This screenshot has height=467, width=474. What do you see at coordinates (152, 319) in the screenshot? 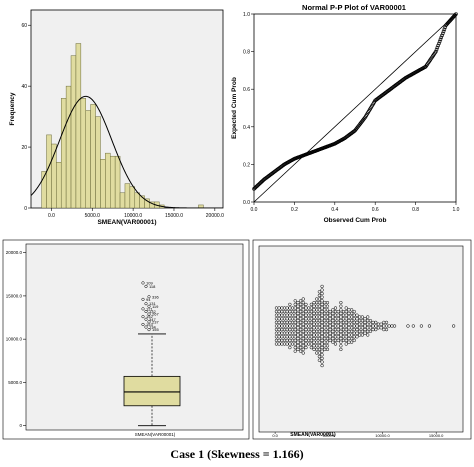
I see `boxplot-outlier-label: 347` at bounding box center [152, 319].